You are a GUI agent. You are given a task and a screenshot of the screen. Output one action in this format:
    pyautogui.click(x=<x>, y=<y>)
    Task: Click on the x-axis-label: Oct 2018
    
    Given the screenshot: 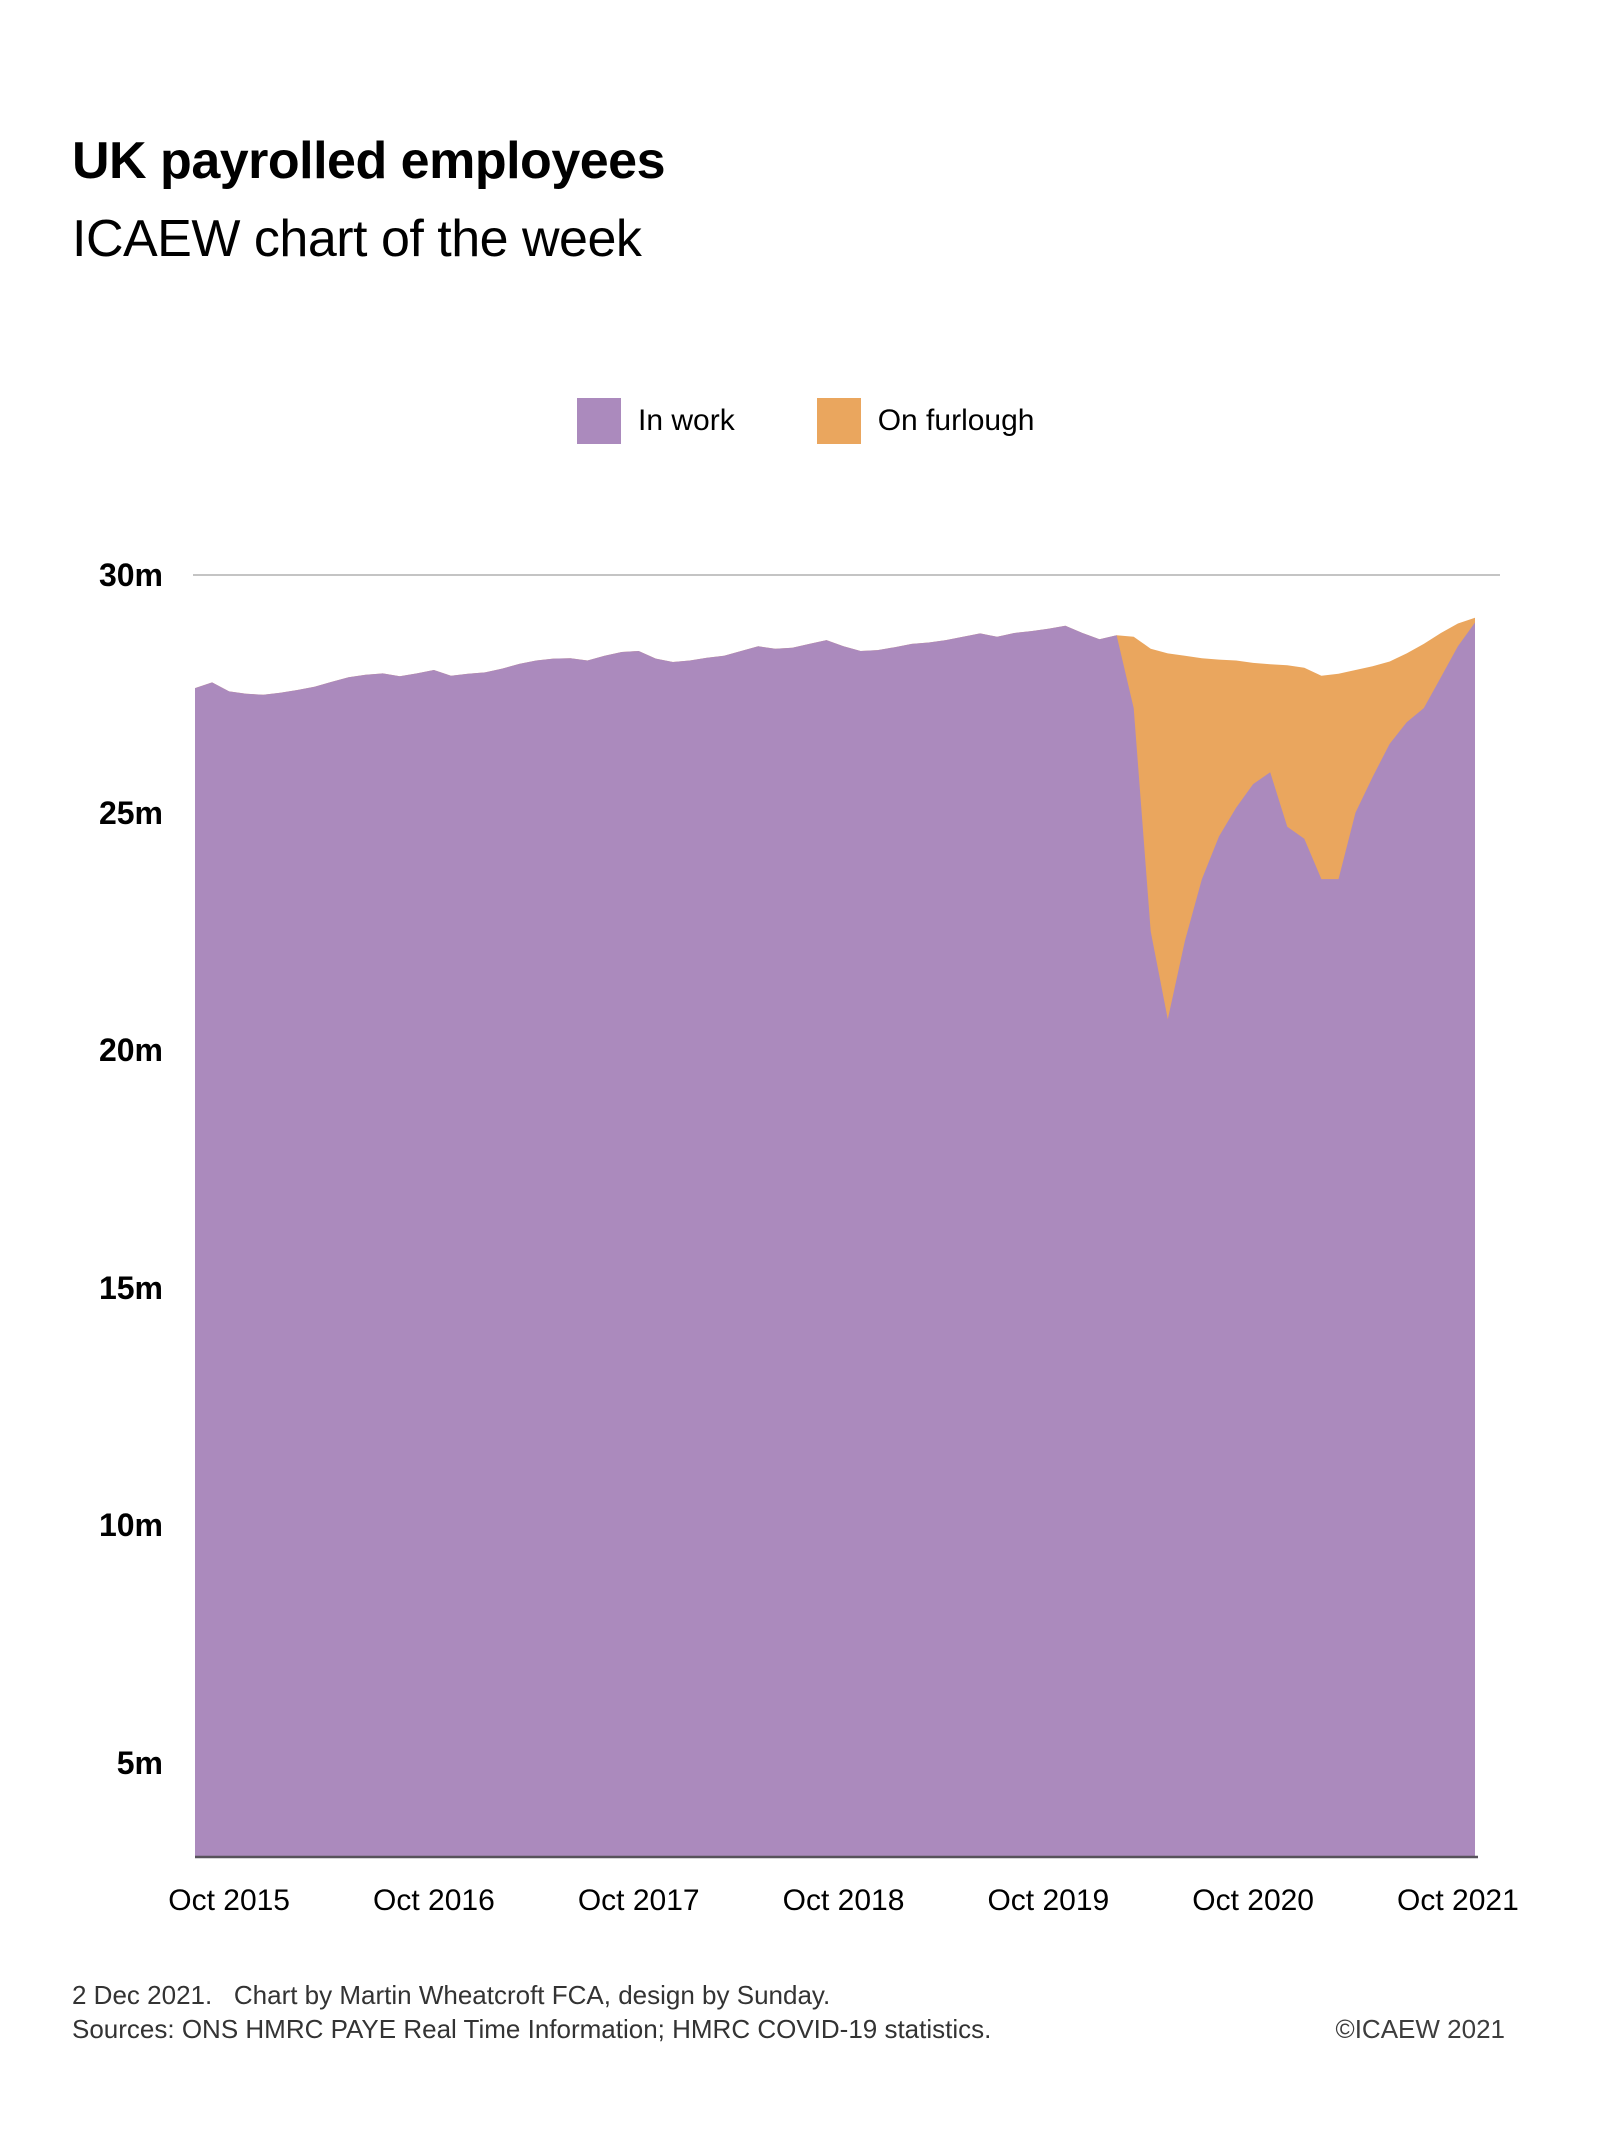 What is the action you would take?
    pyautogui.click(x=843, y=1900)
    